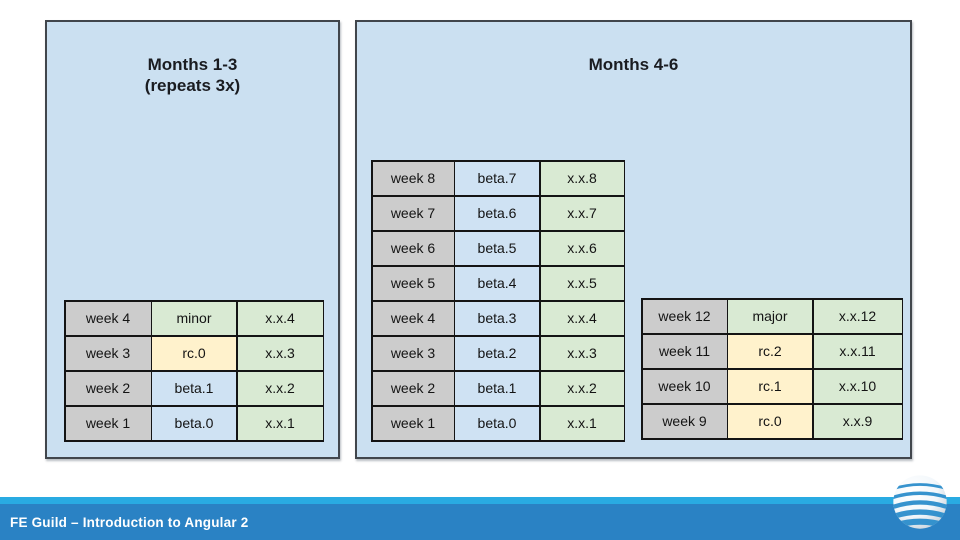 This screenshot has width=960, height=540. I want to click on table-cell: x.x.7, so click(582, 213).